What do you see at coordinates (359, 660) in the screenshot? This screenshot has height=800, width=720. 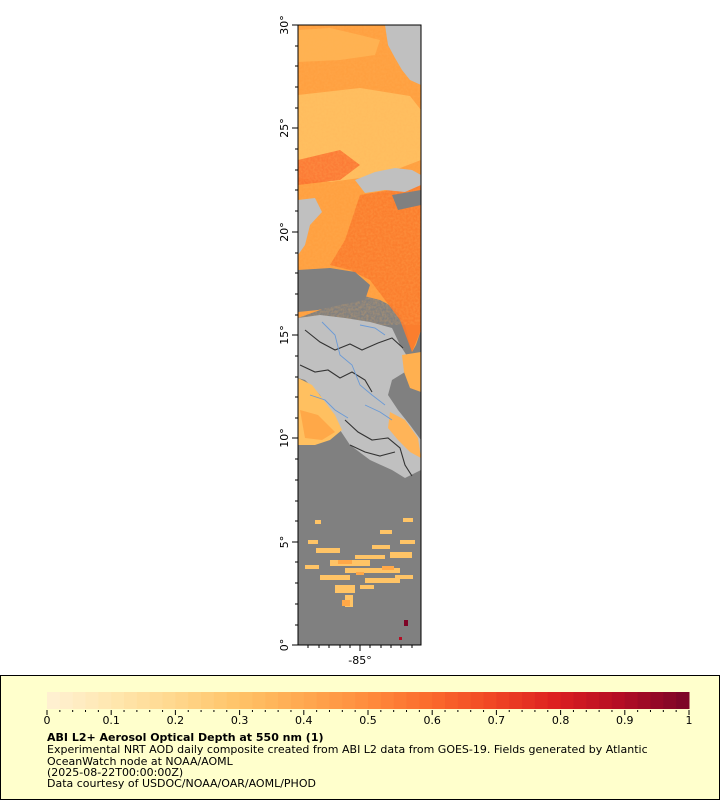 I see `lon-label: -85°` at bounding box center [359, 660].